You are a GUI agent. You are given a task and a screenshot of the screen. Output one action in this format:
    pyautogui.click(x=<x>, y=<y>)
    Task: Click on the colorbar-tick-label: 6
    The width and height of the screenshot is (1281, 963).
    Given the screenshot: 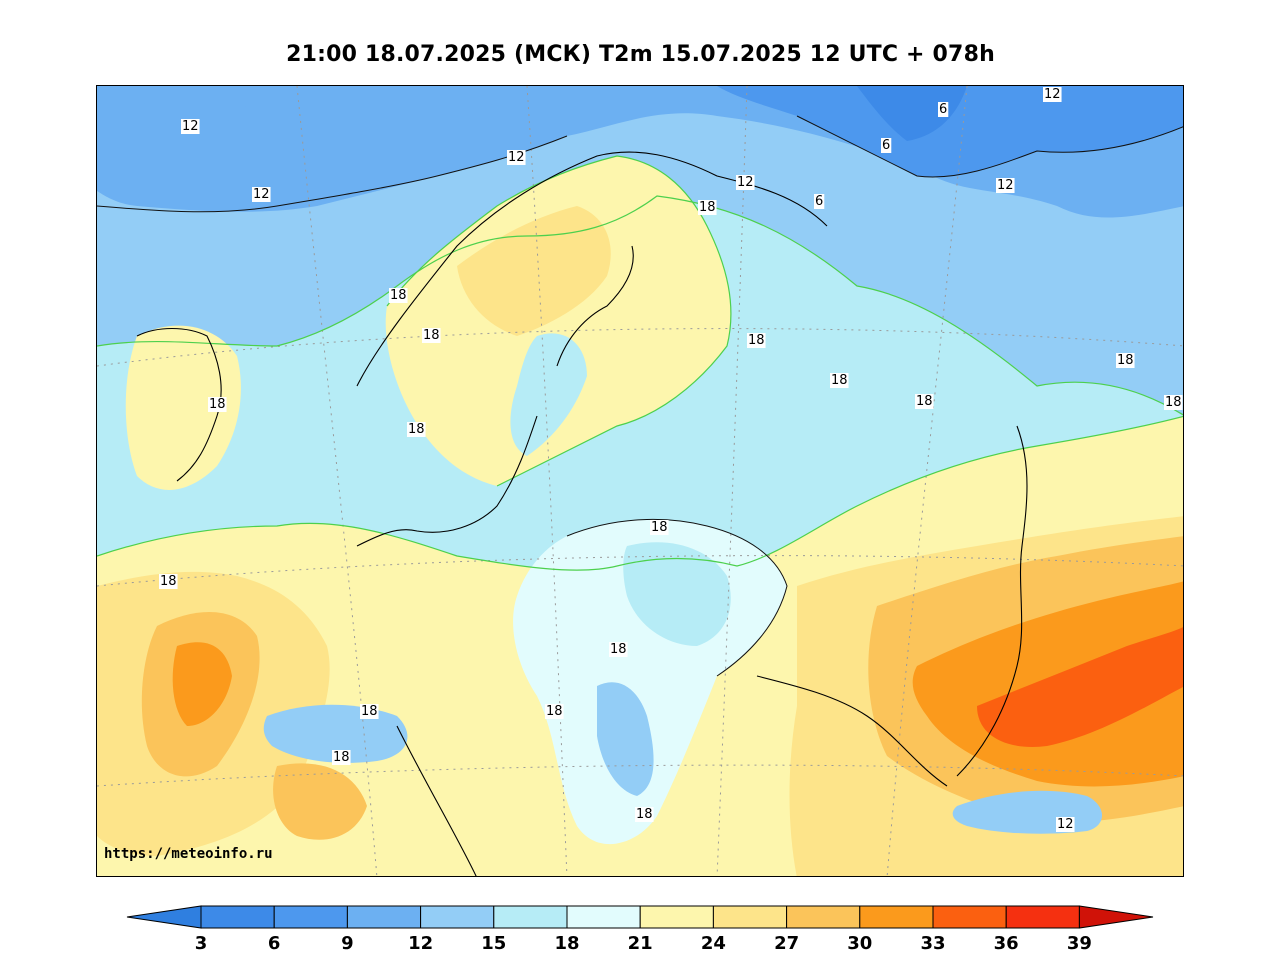 What is the action you would take?
    pyautogui.click(x=274, y=943)
    